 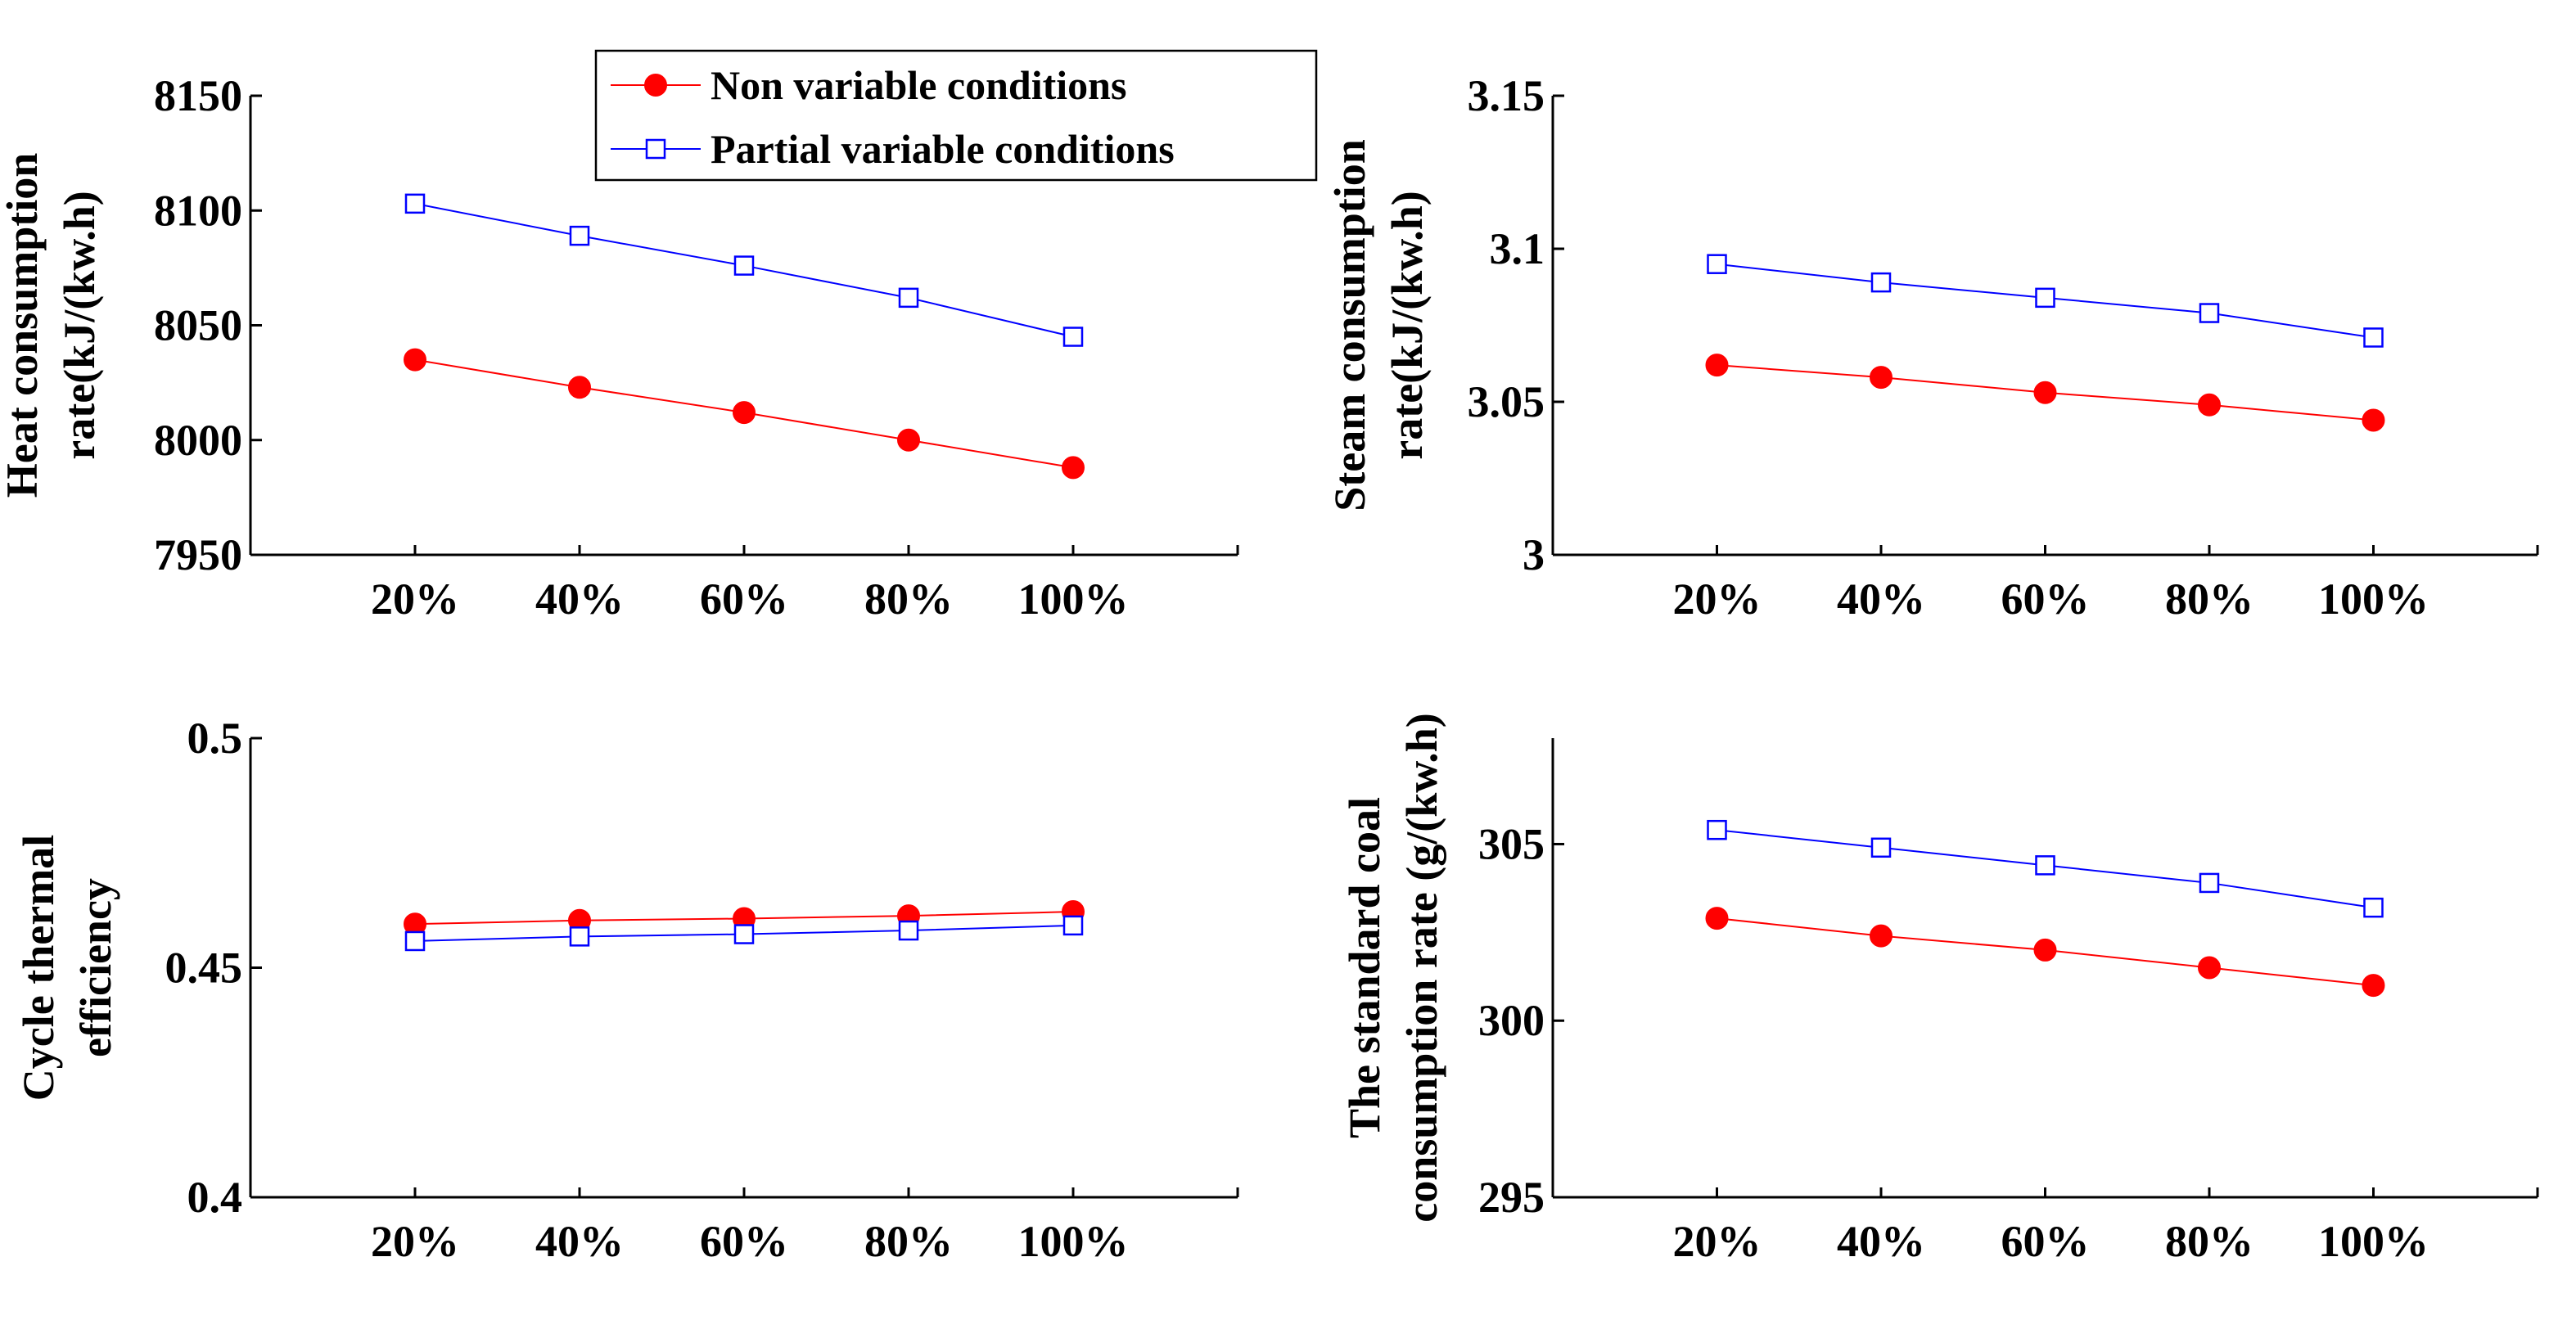 I want to click on y-tick-label: 8150, so click(x=198, y=95).